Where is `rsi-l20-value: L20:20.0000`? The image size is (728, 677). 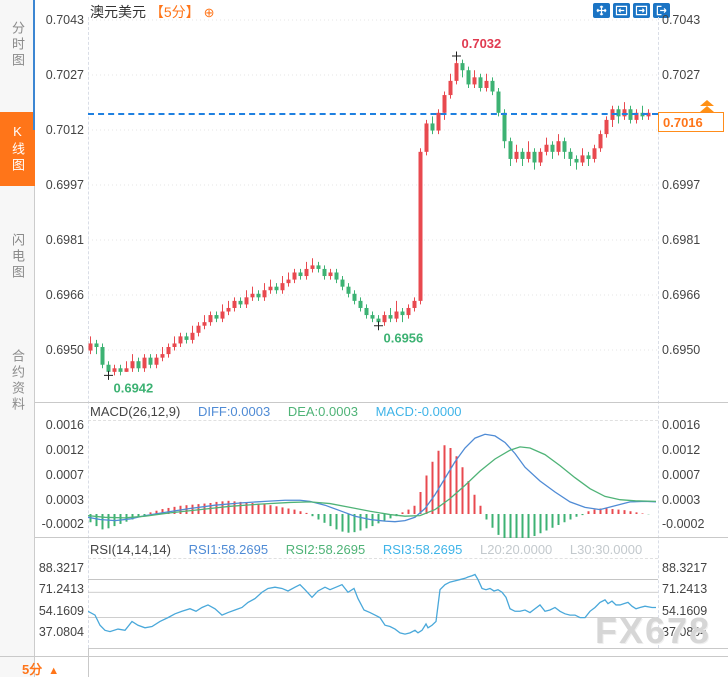 rsi-l20-value: L20:20.0000 is located at coordinates (516, 549).